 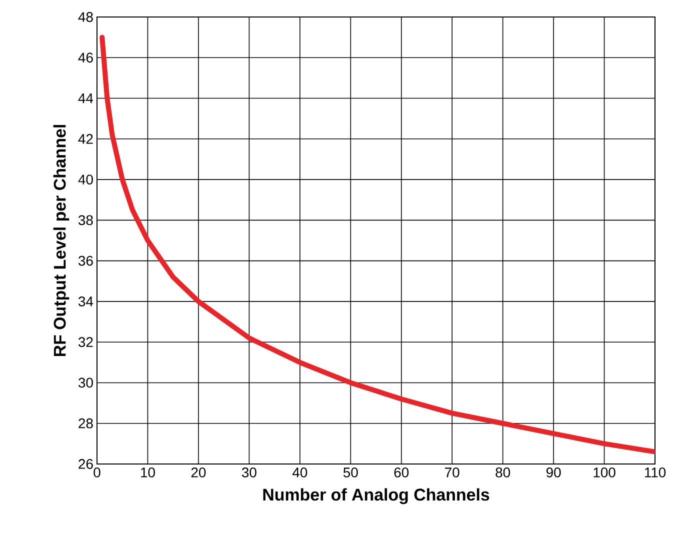 I want to click on y-tick-label: 42, so click(x=85, y=139).